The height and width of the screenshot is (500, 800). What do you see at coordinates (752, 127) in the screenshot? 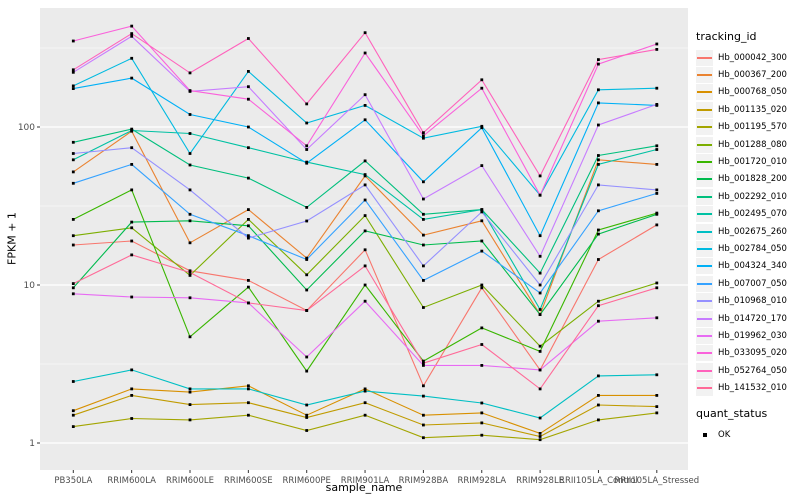
I see `legend-item-label: Hb_001195_570` at bounding box center [752, 127].